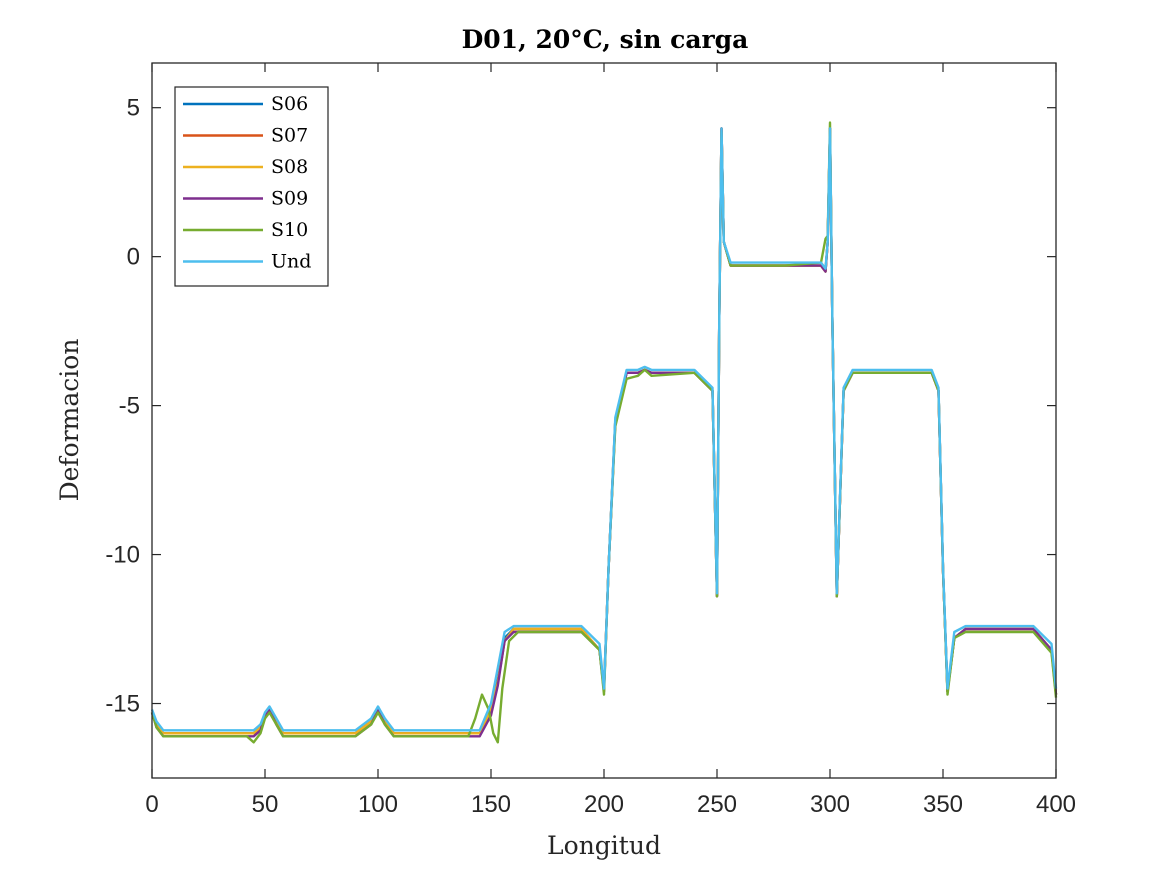 The image size is (1167, 875). I want to click on y-tick-label: -15, so click(122, 704).